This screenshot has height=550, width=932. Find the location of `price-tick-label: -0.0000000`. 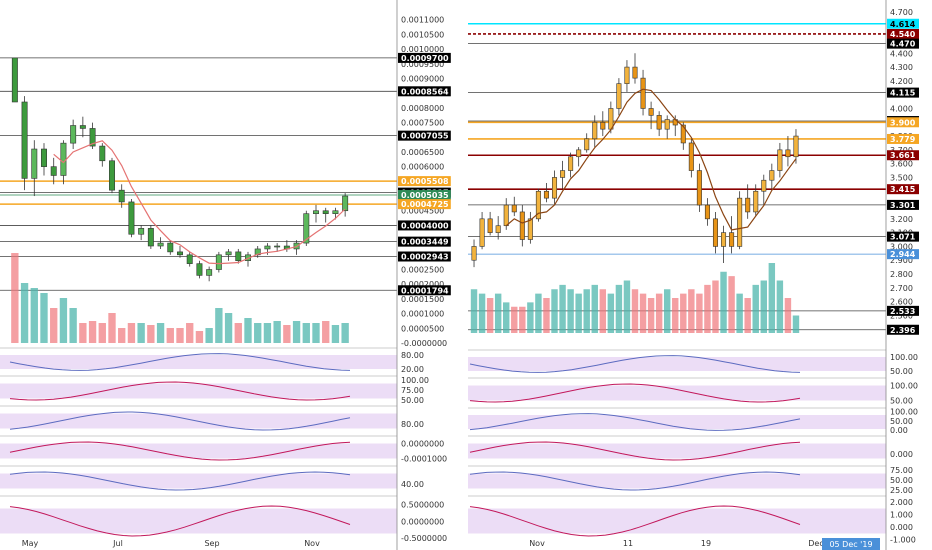

price-tick-label: -0.0000000 is located at coordinates (424, 343).